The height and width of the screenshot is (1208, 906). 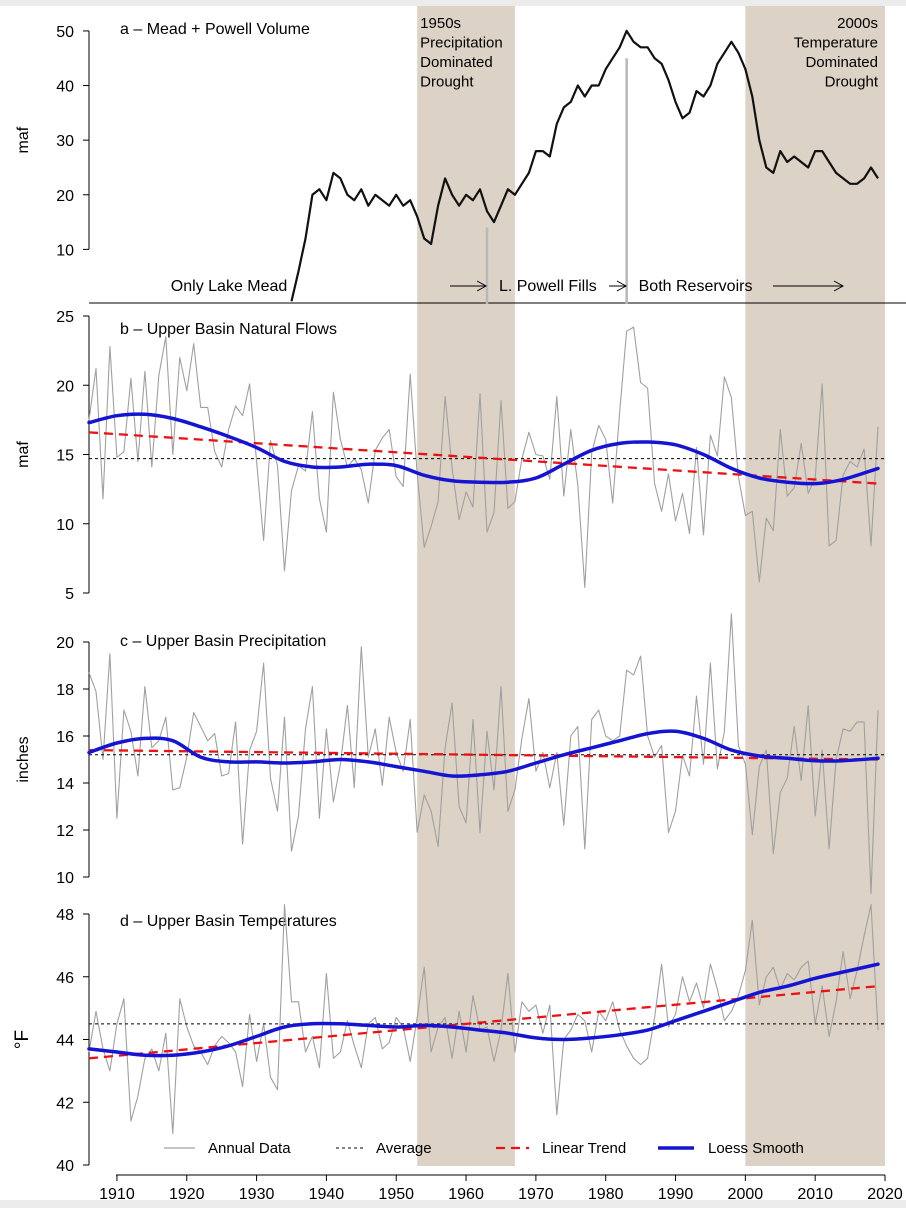 I want to click on y-tick-label: 16, so click(x=65, y=737).